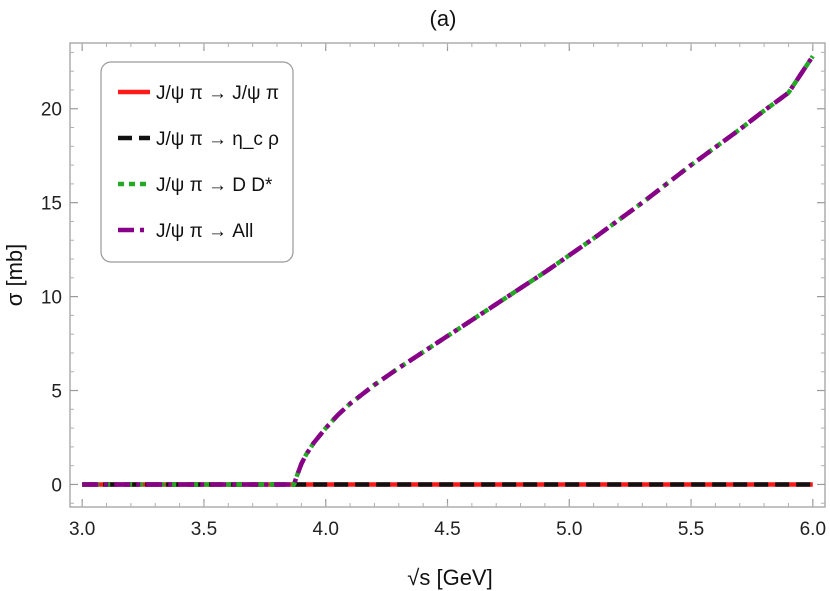 The image size is (830, 591). Describe the element at coordinates (447, 529) in the screenshot. I see `x-tick-label: 4.5` at that location.